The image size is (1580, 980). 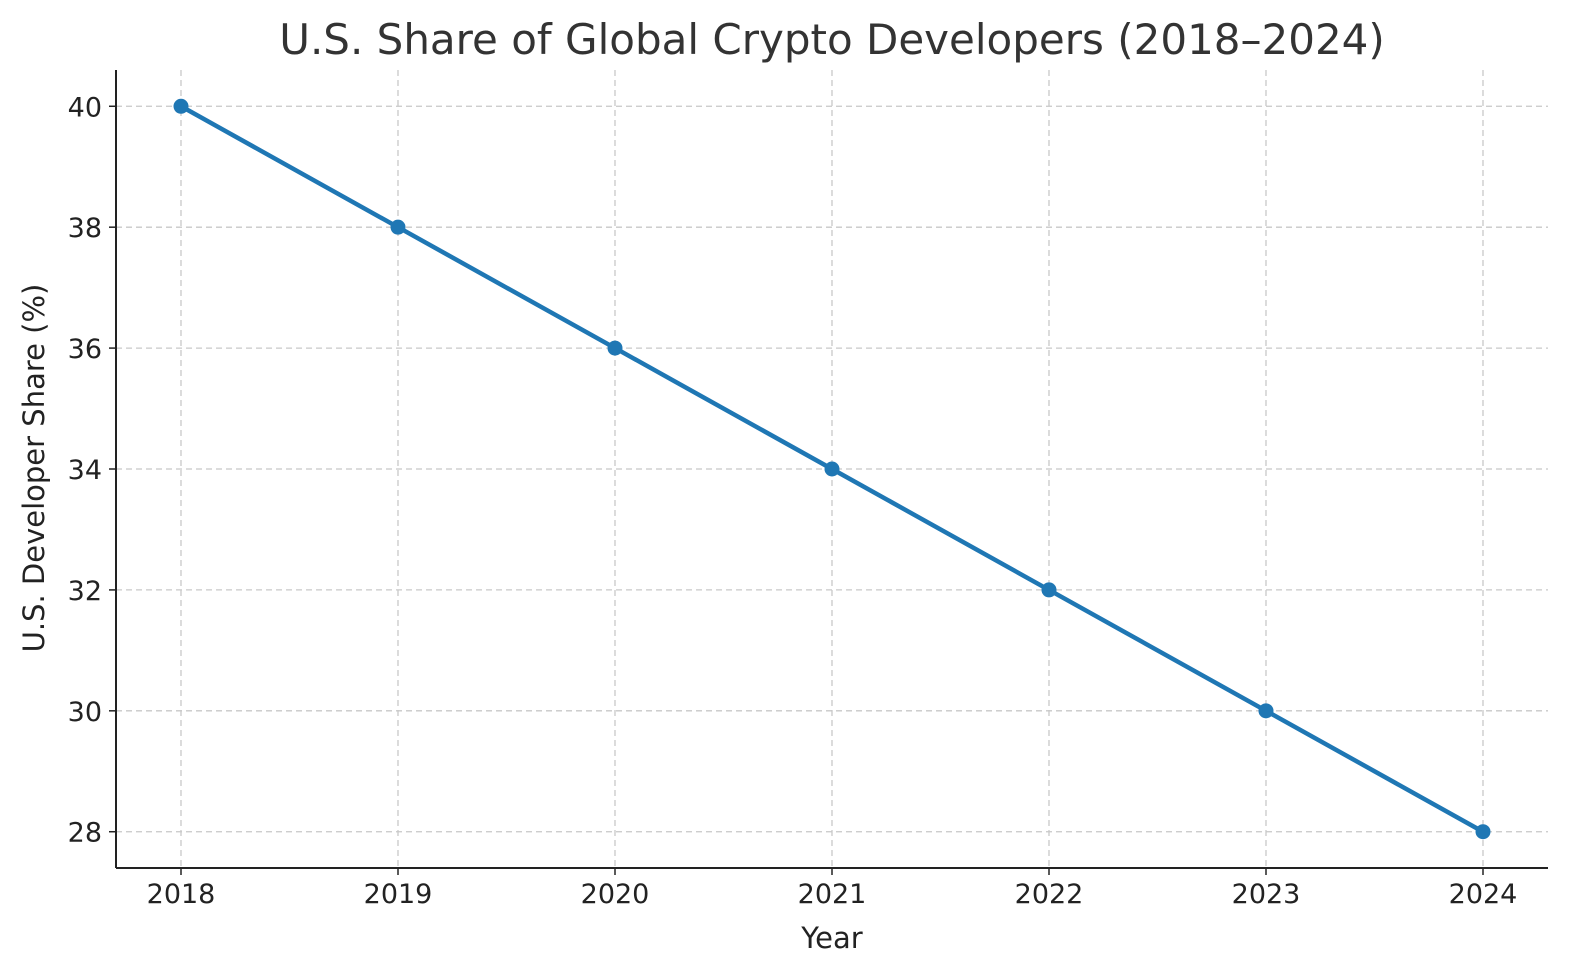 What do you see at coordinates (85, 349) in the screenshot?
I see `y-tick-label: 36` at bounding box center [85, 349].